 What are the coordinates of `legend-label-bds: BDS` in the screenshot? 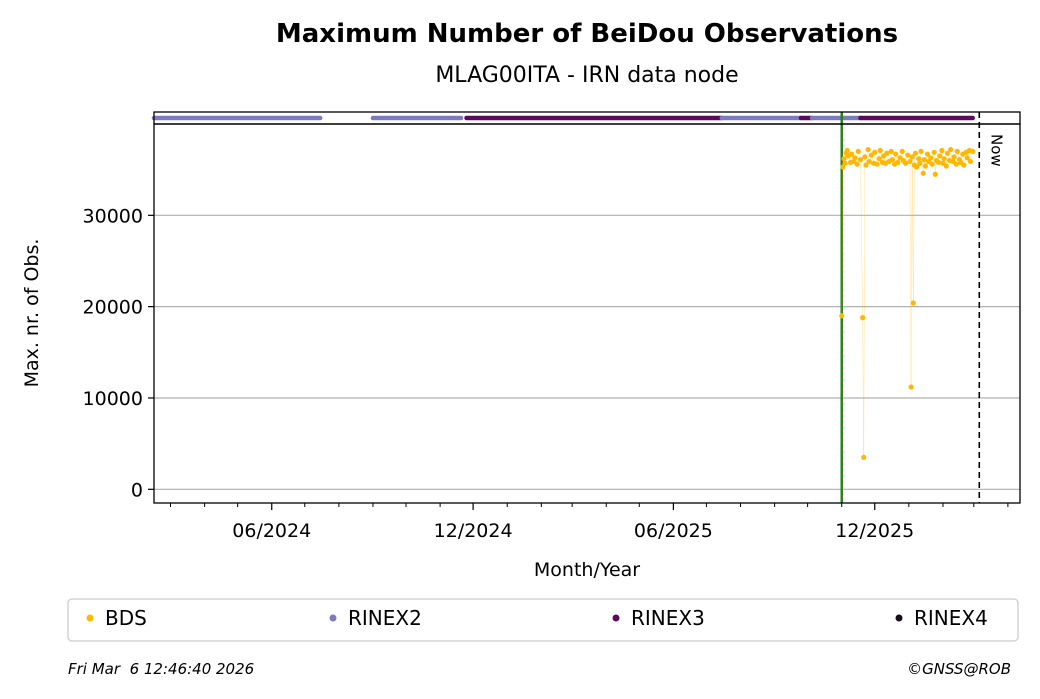 It's located at (126, 618).